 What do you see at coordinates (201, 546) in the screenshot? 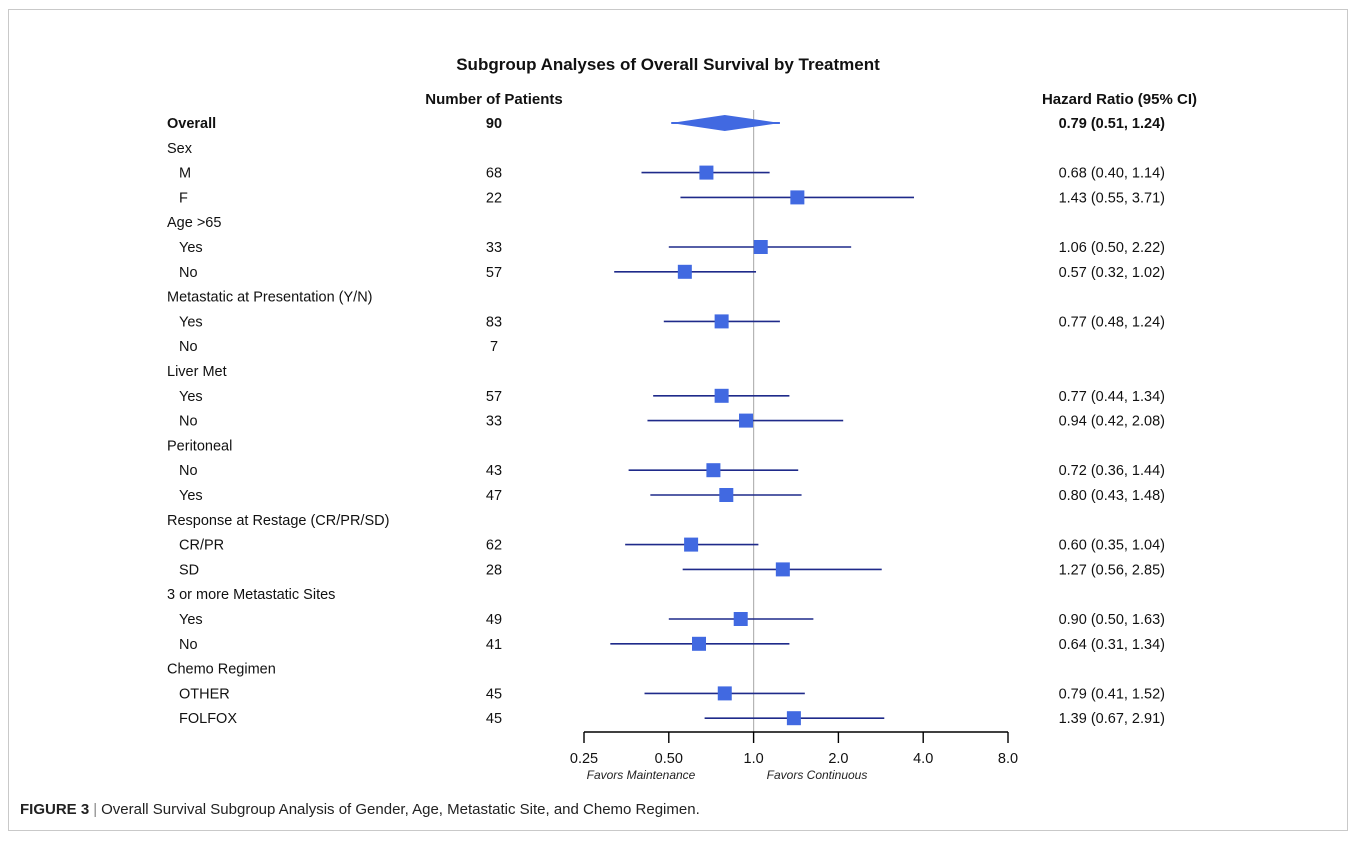
I see `row-label: CR/PR` at bounding box center [201, 546].